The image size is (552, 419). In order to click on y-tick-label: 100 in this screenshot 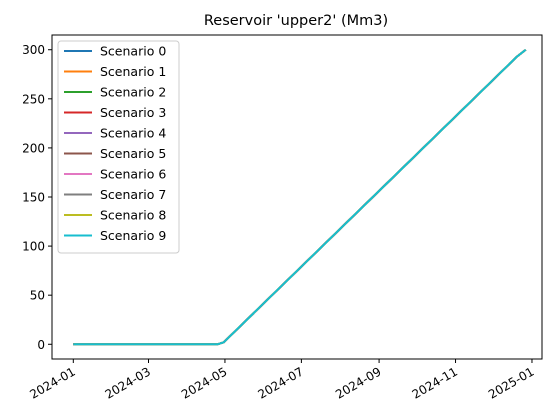, I will do `click(33, 247)`.